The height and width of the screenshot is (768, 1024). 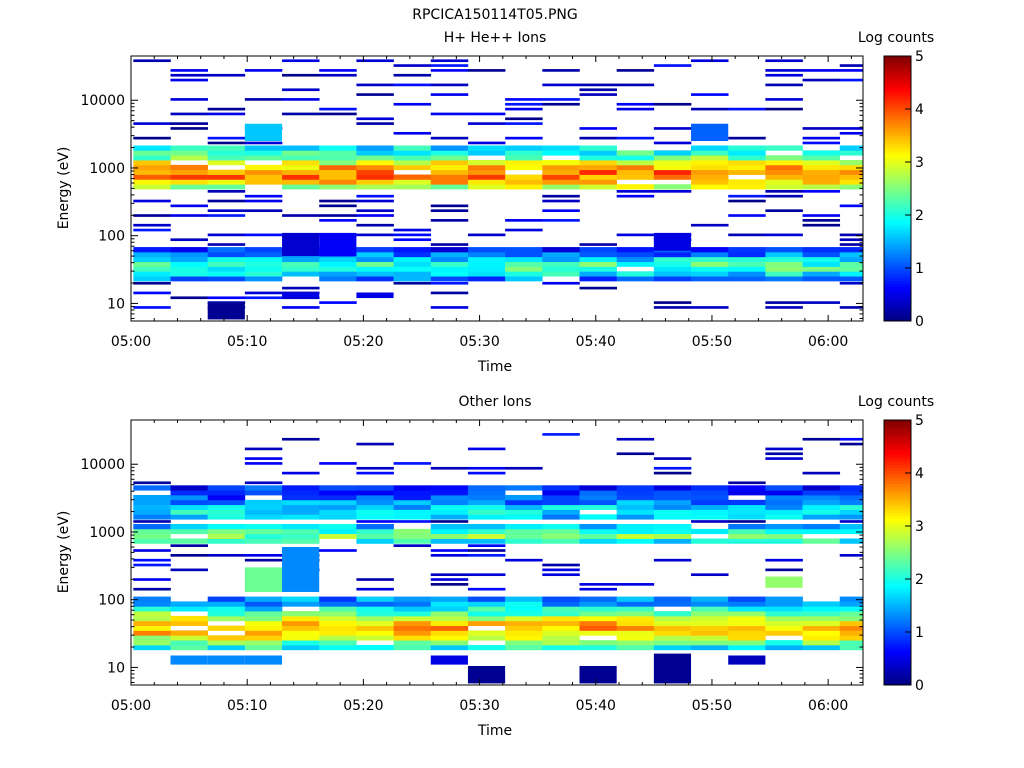 I want to click on colorbar-label: Log counts, so click(x=896, y=38).